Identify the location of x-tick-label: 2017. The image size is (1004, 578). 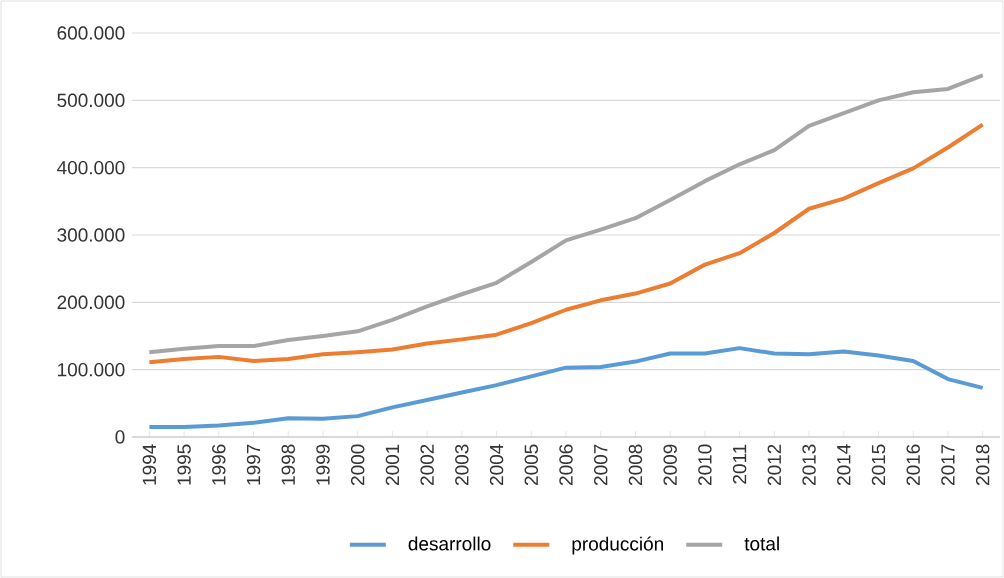
(948, 465).